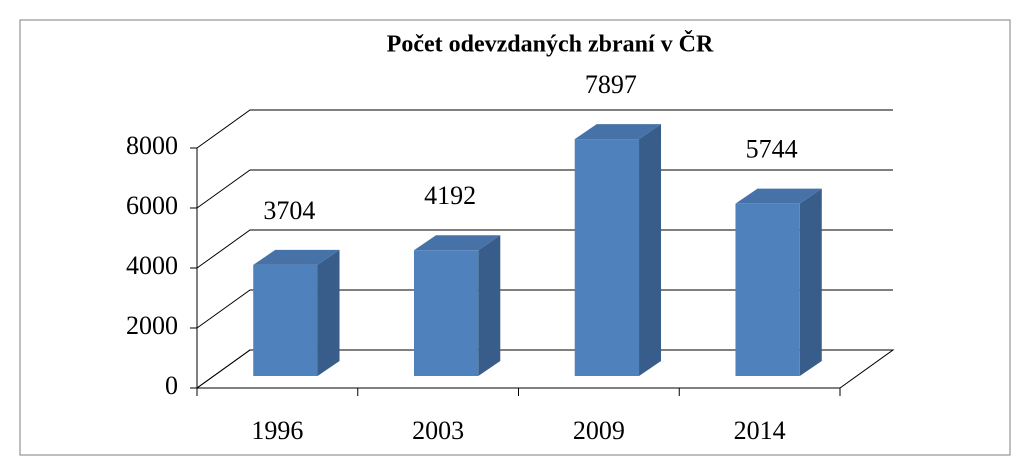 The width and height of the screenshot is (1030, 468). Describe the element at coordinates (760, 430) in the screenshot. I see `x-tick-label: 2014` at that location.